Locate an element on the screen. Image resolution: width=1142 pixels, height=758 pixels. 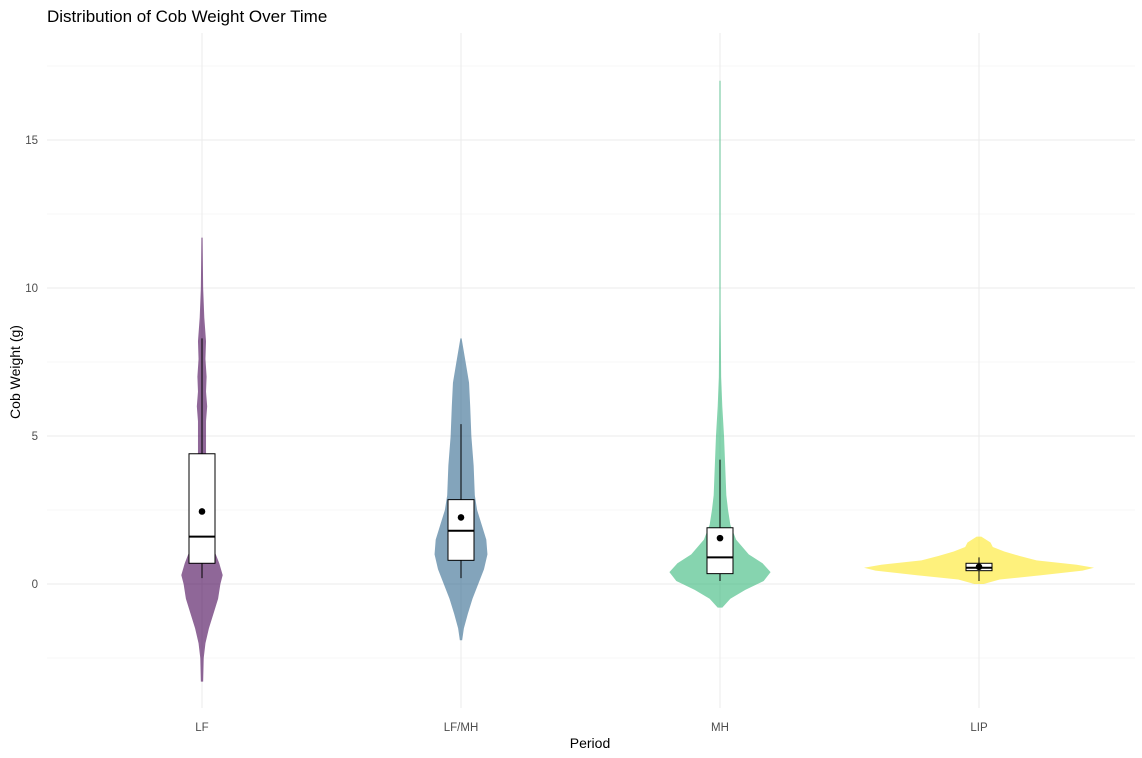
x-tick-label: LIP is located at coordinates (979, 728).